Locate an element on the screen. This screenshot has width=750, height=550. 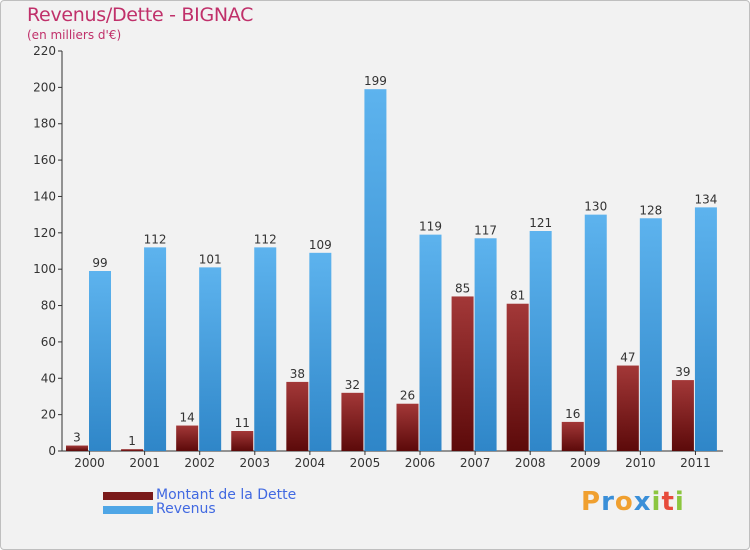
data-label: 130 is located at coordinates (595, 207).